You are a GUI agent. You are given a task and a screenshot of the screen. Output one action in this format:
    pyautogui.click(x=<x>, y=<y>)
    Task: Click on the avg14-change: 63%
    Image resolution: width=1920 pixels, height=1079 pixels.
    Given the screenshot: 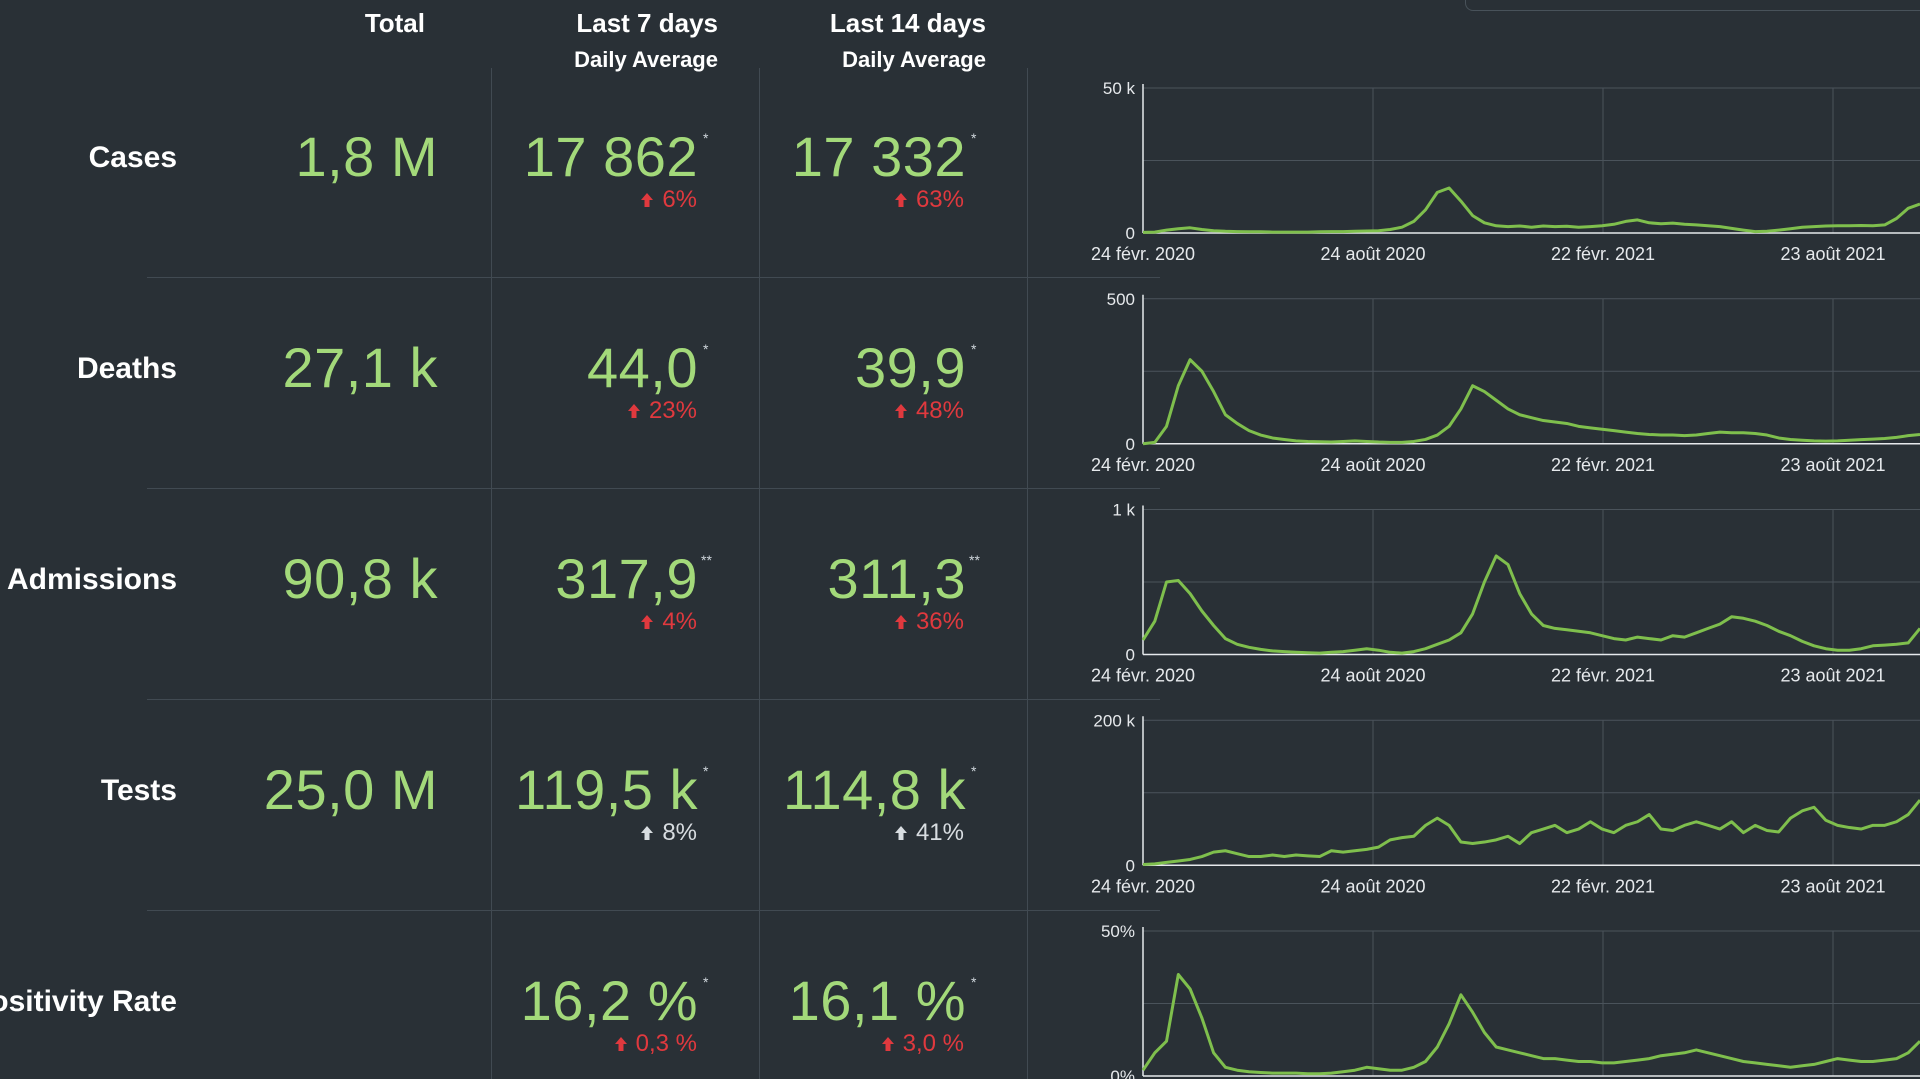 What is the action you would take?
    pyautogui.click(x=929, y=200)
    